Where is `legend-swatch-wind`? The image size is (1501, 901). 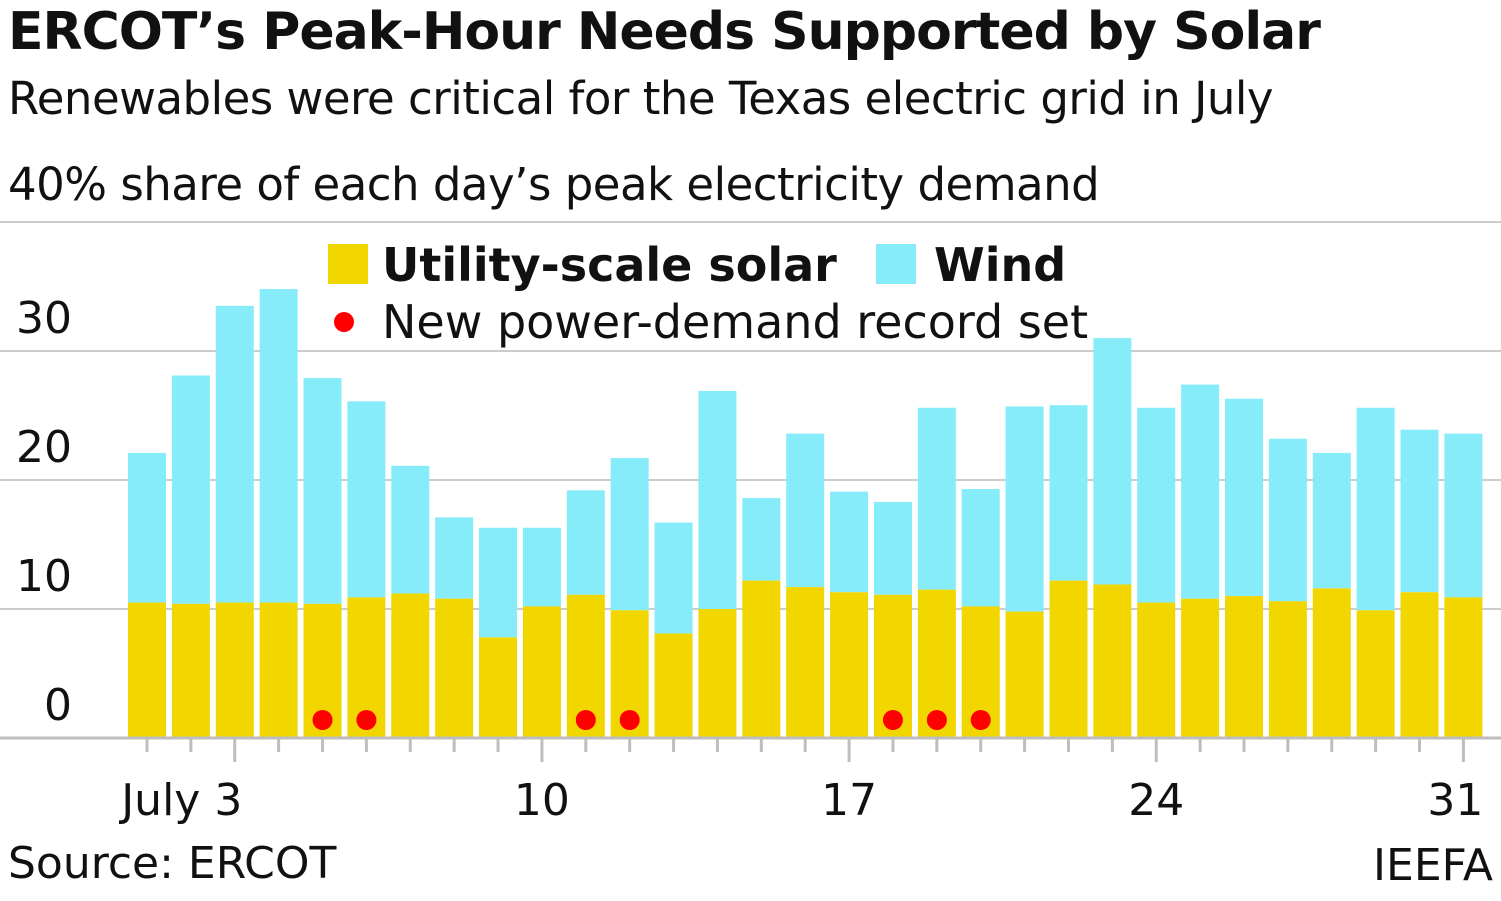
legend-swatch-wind is located at coordinates (896, 264).